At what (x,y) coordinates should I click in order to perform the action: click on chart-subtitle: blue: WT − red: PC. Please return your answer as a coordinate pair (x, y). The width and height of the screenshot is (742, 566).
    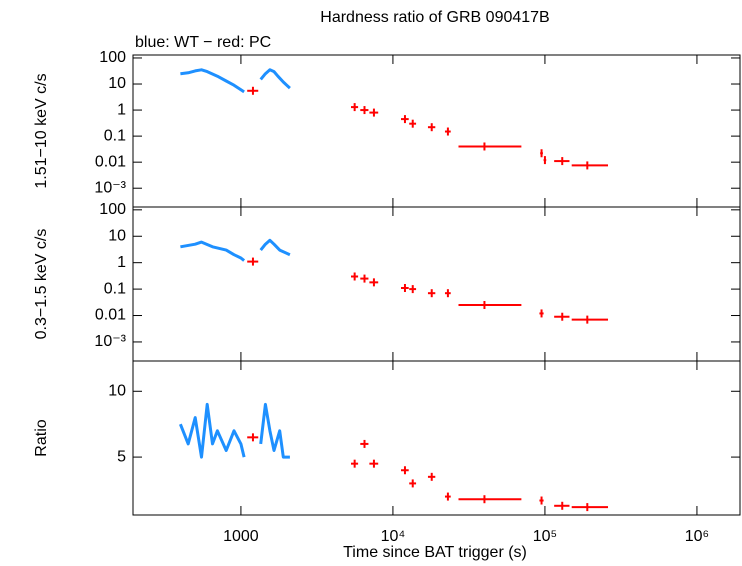
    Looking at the image, I should click on (203, 42).